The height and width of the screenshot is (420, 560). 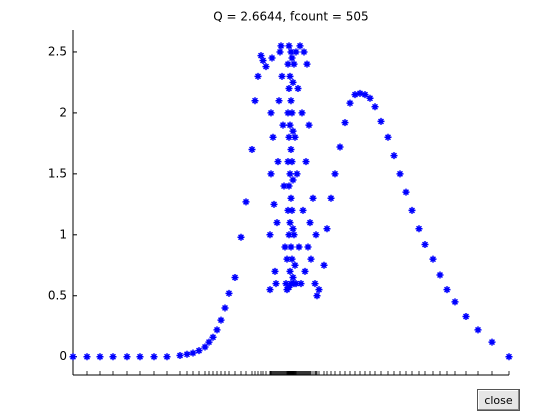 I want to click on y-tick-label: 0.5, so click(x=57, y=295).